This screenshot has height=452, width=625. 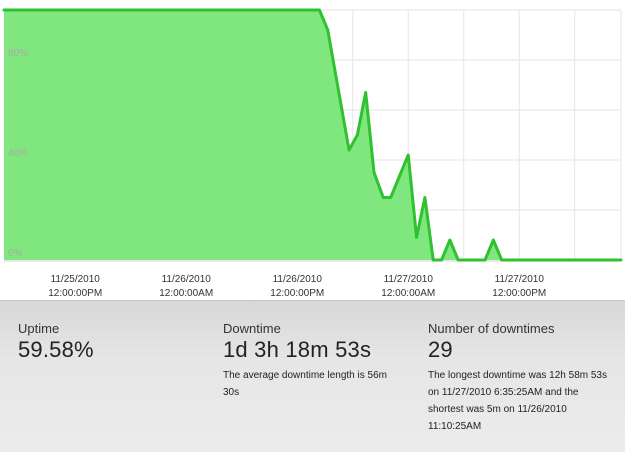 What do you see at coordinates (491, 328) in the screenshot?
I see `downtimes-label: Number of downtimes` at bounding box center [491, 328].